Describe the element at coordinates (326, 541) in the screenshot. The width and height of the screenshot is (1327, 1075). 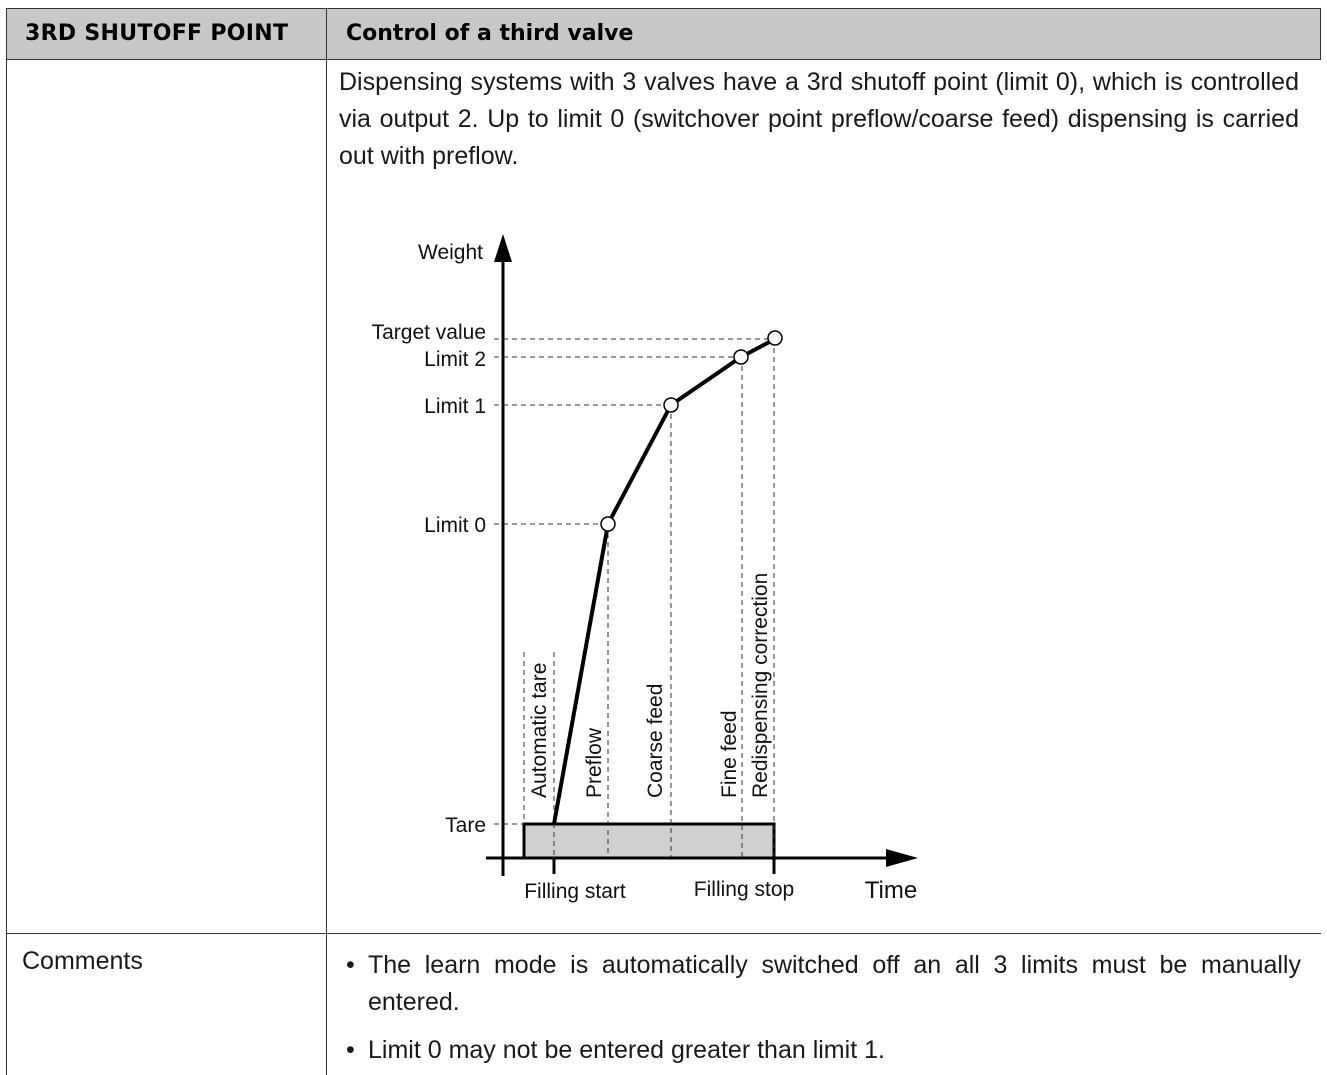
I see `column-divider` at that location.